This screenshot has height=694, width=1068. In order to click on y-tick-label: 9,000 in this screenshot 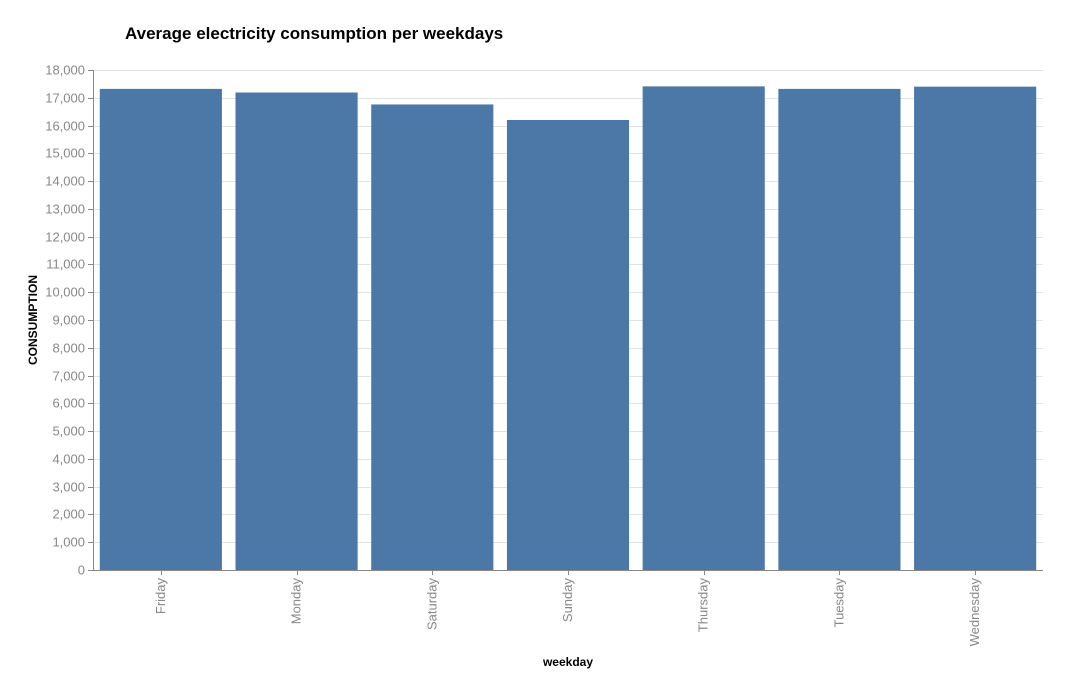, I will do `click(68, 320)`.